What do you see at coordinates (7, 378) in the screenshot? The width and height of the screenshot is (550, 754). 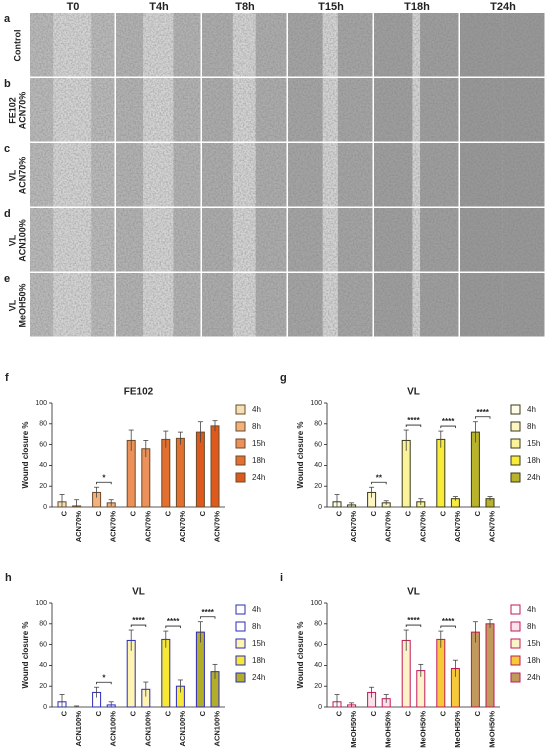 I see `panel-letter: f` at bounding box center [7, 378].